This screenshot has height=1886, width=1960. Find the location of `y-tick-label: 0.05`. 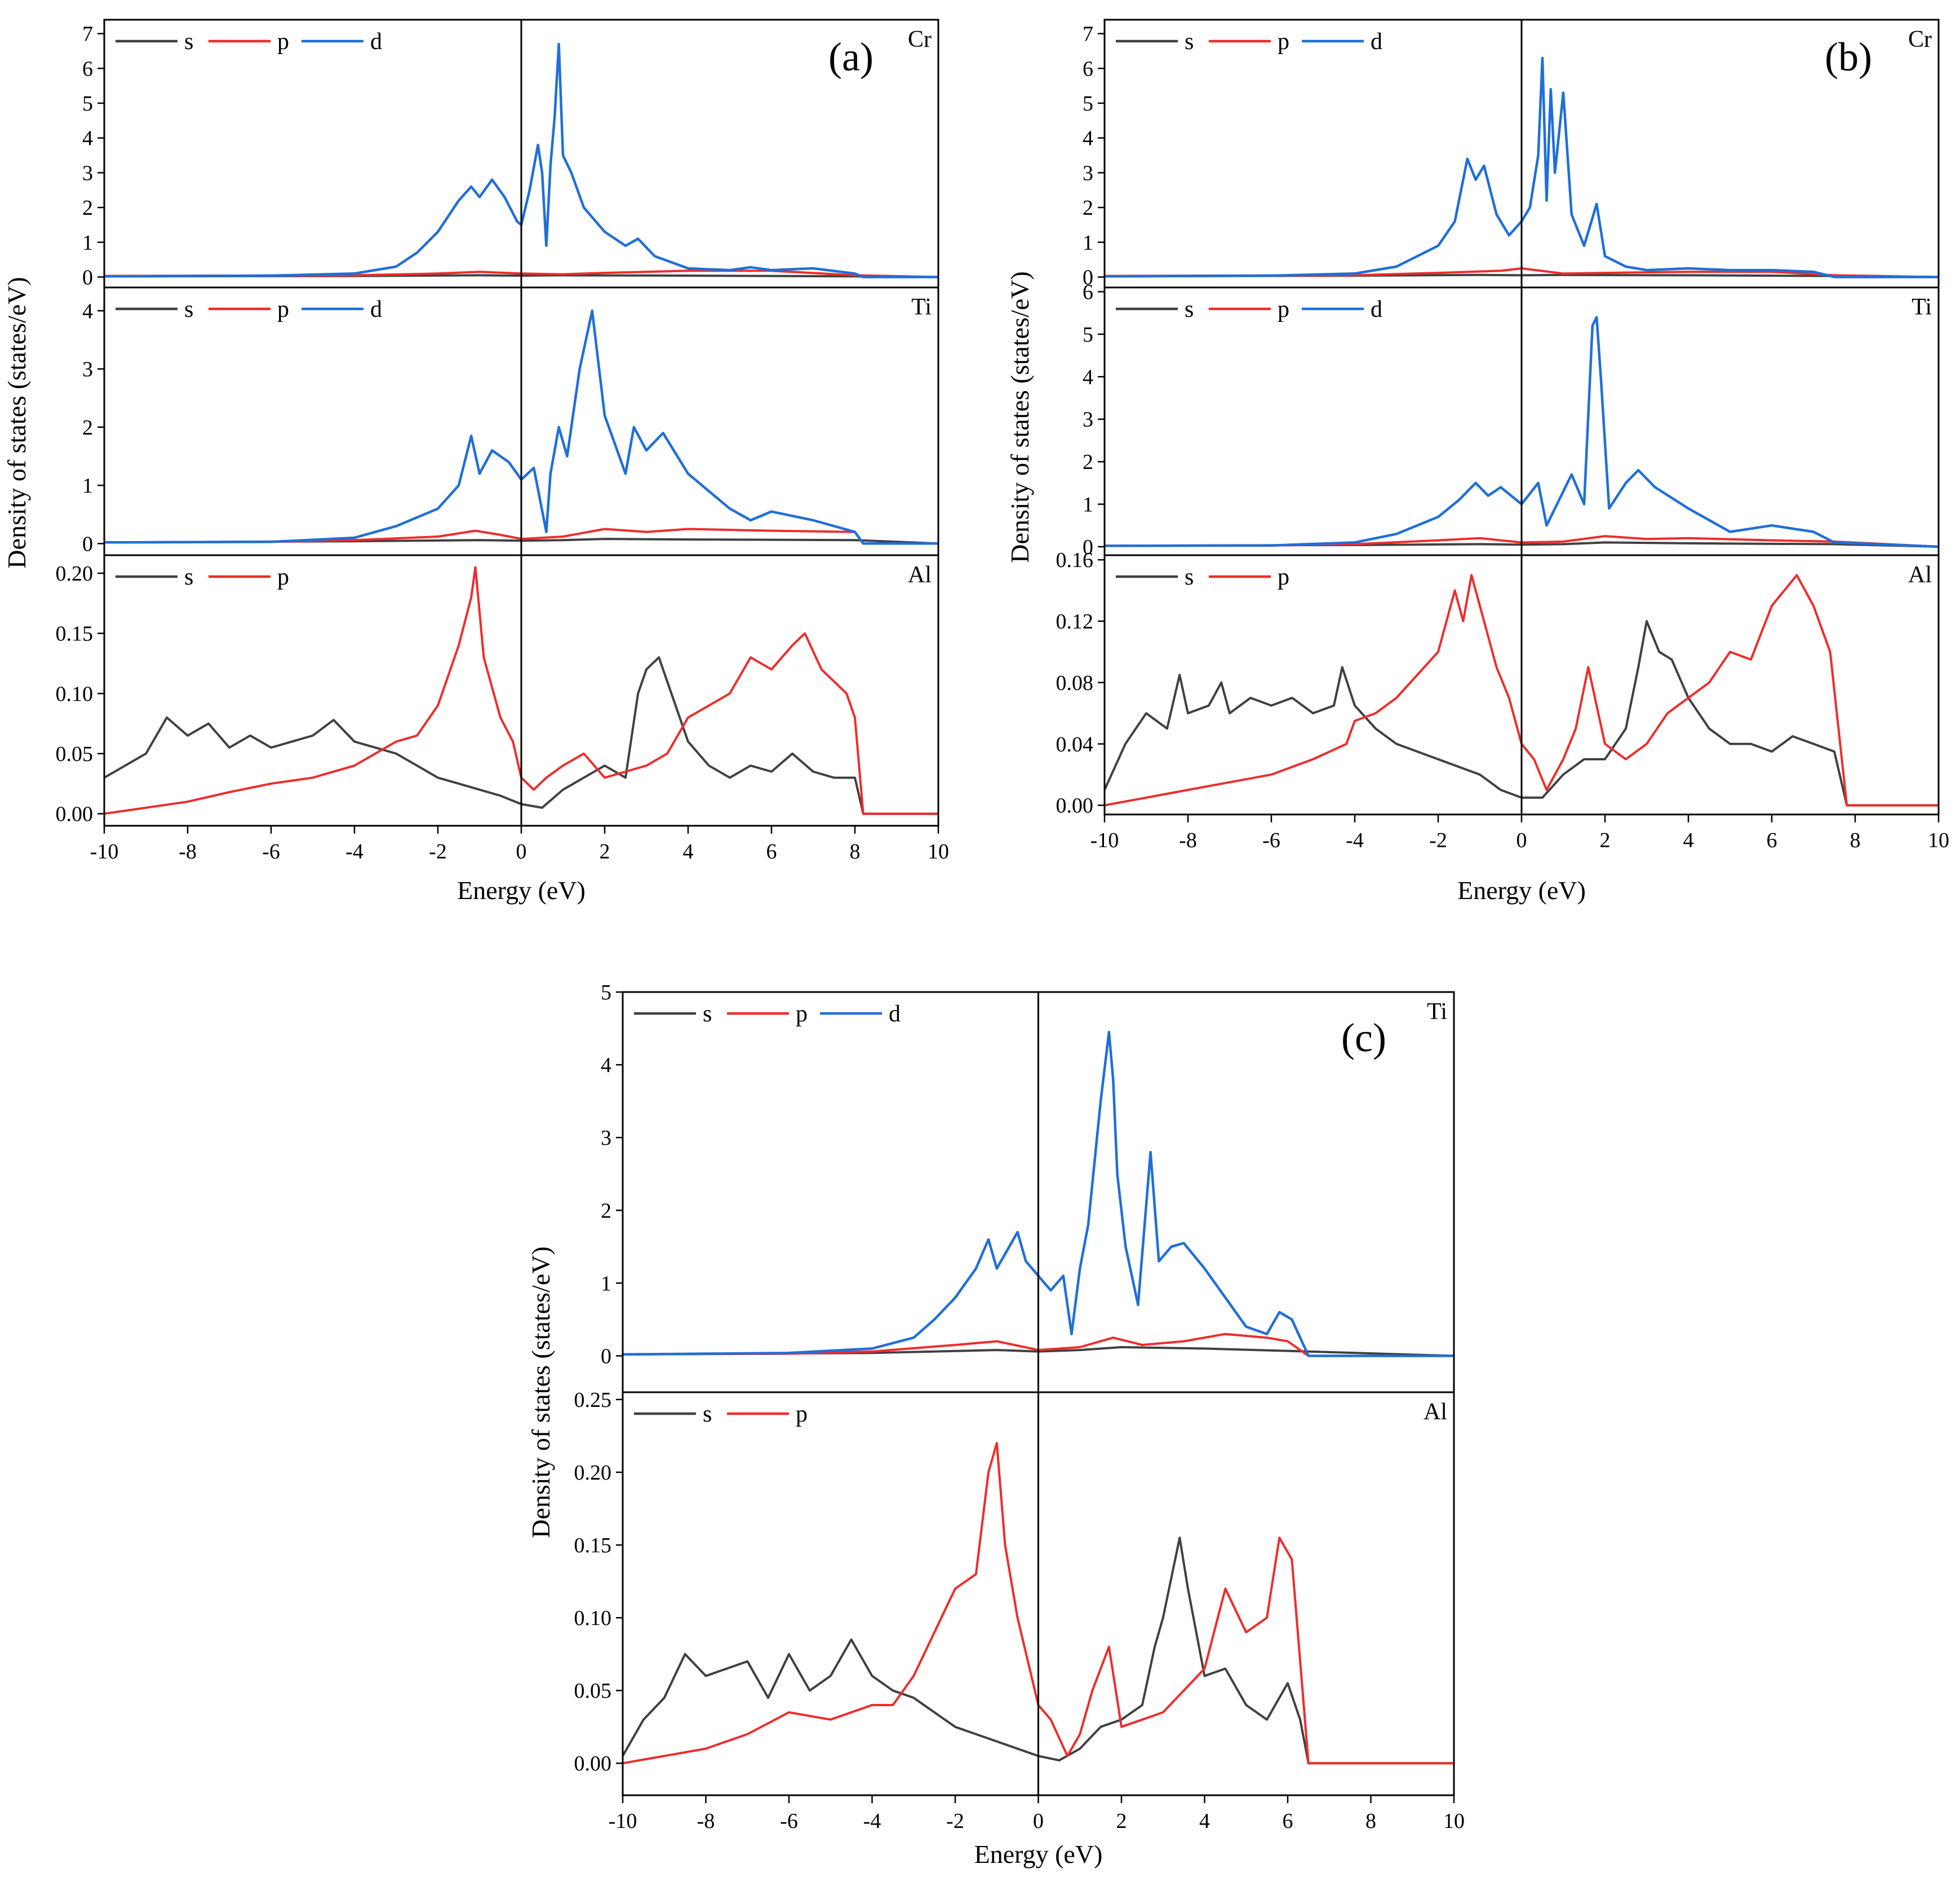

y-tick-label: 0.05 is located at coordinates (75, 754).